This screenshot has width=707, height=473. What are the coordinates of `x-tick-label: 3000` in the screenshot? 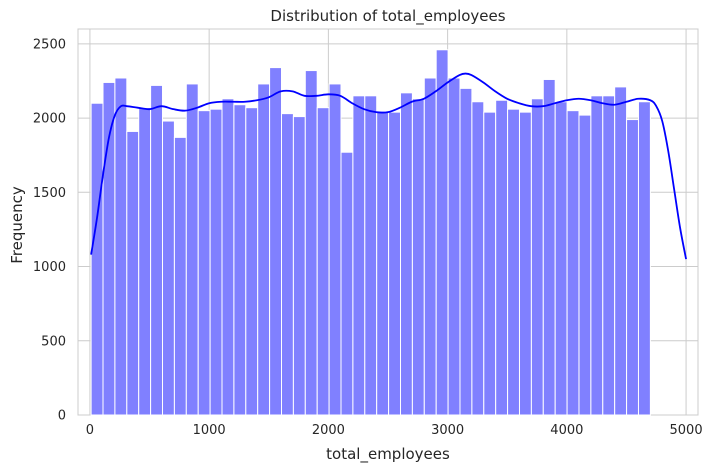 It's located at (447, 430).